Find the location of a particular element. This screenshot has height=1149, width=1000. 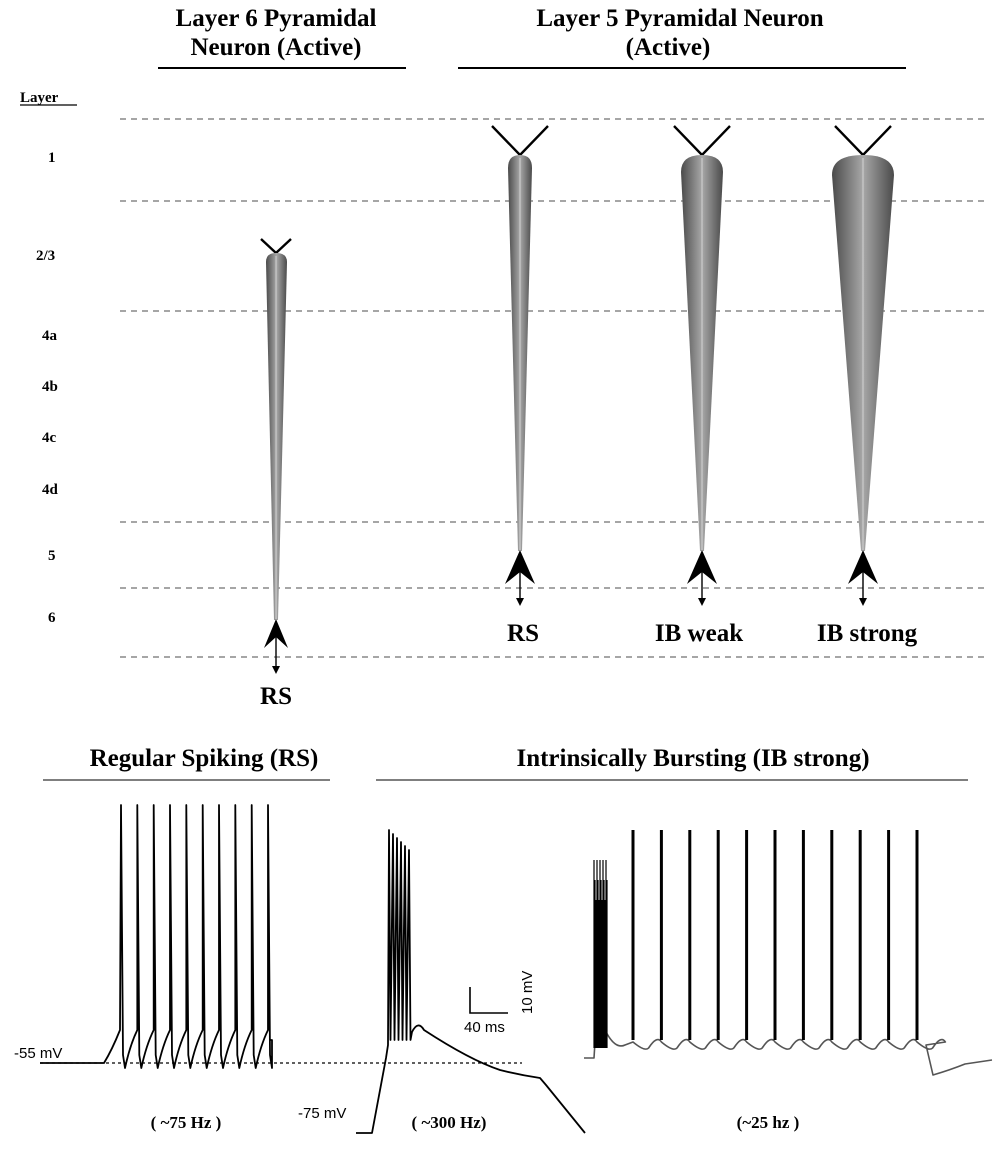

ib-tonic-spikes is located at coordinates (756, 939).